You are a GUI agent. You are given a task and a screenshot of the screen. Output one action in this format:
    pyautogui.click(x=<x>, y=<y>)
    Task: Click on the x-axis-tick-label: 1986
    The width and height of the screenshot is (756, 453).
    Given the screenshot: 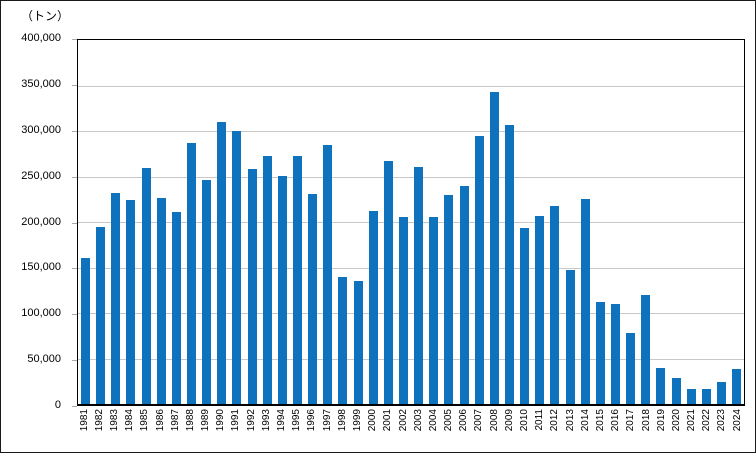 What is the action you would take?
    pyautogui.click(x=160, y=420)
    